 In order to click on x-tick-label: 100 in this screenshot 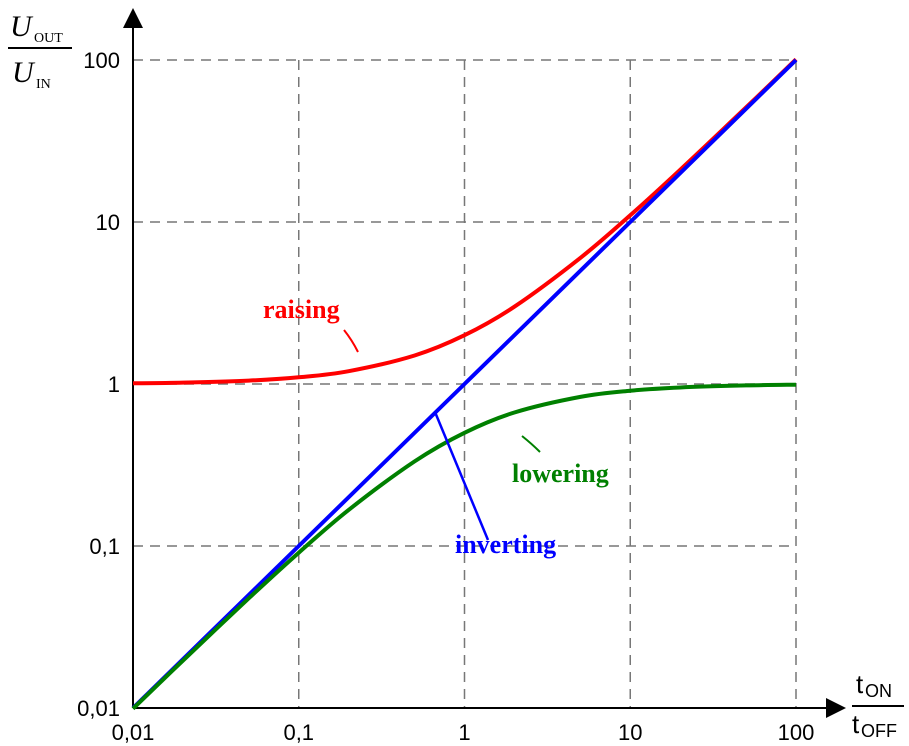, I will do `click(796, 732)`.